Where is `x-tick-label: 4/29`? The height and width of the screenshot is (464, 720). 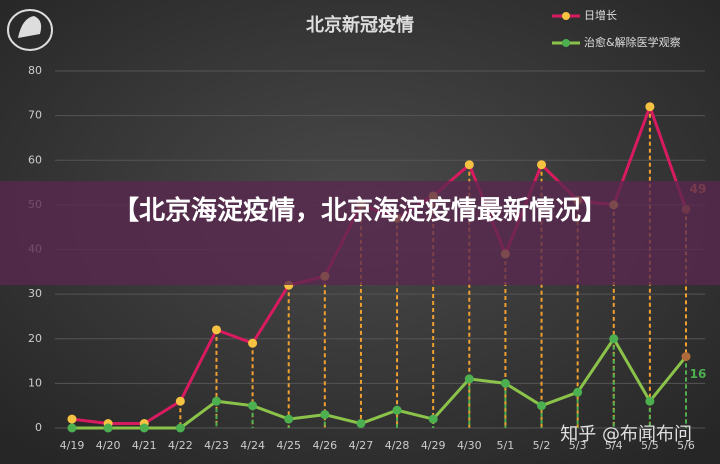
x-tick-label: 4/29 is located at coordinates (433, 445).